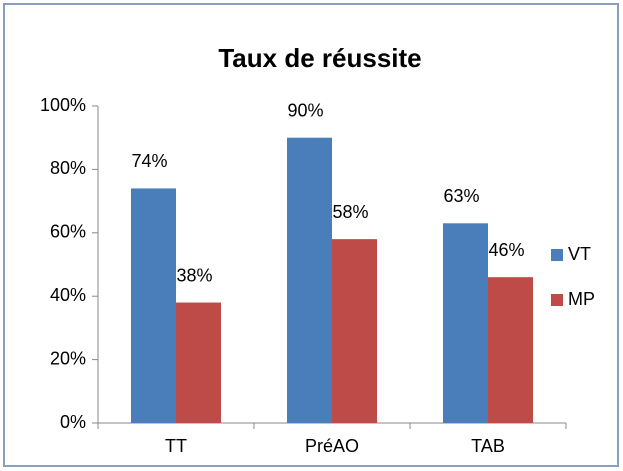 Image resolution: width=623 pixels, height=471 pixels. What do you see at coordinates (73, 422) in the screenshot?
I see `y-tick-label: 0%` at bounding box center [73, 422].